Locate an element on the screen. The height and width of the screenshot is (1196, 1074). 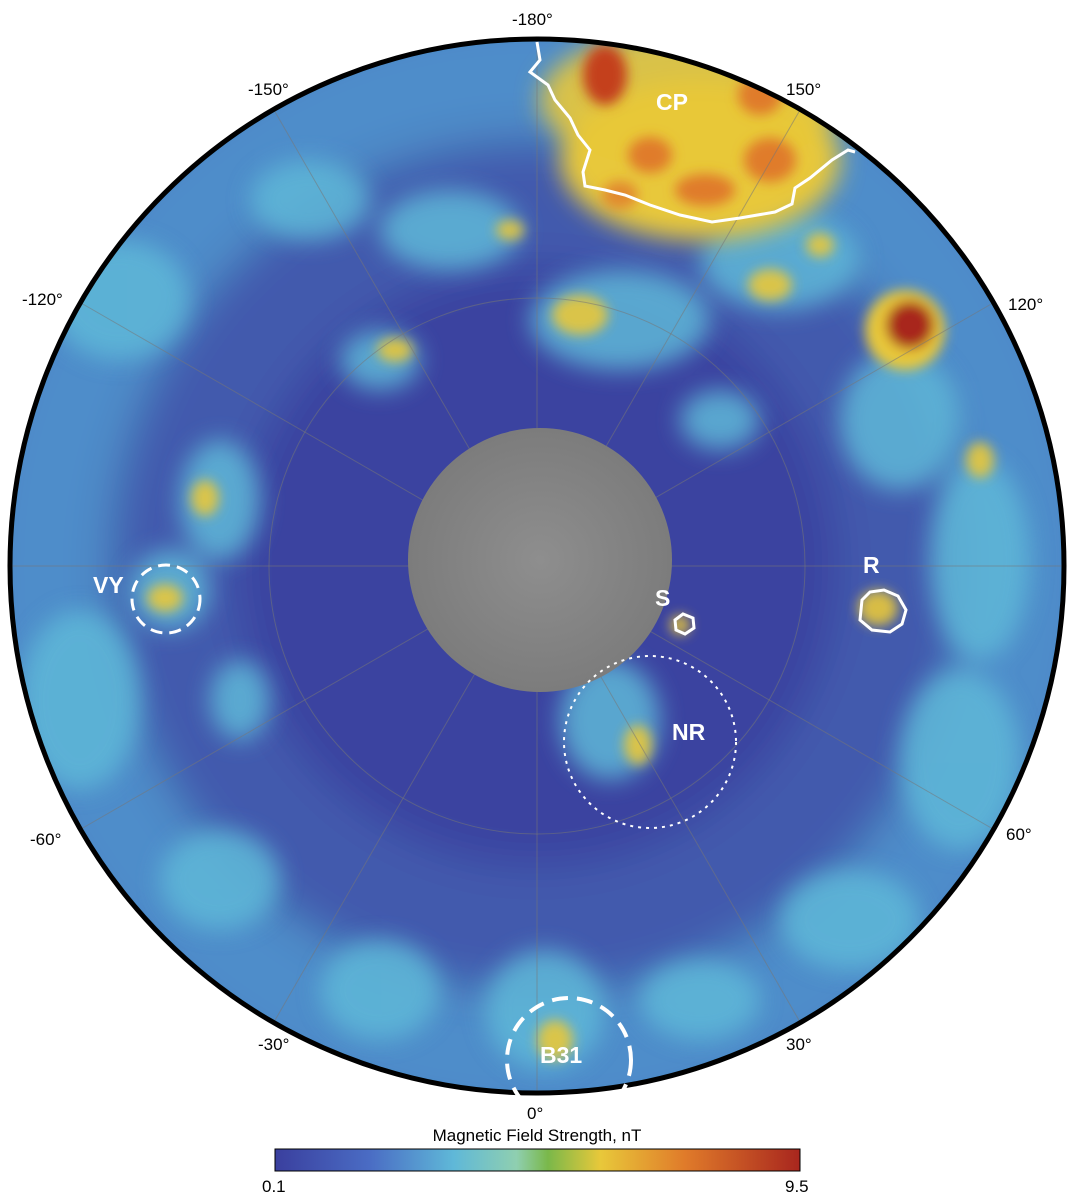
lon-label-bottom: 0° is located at coordinates (535, 1113).